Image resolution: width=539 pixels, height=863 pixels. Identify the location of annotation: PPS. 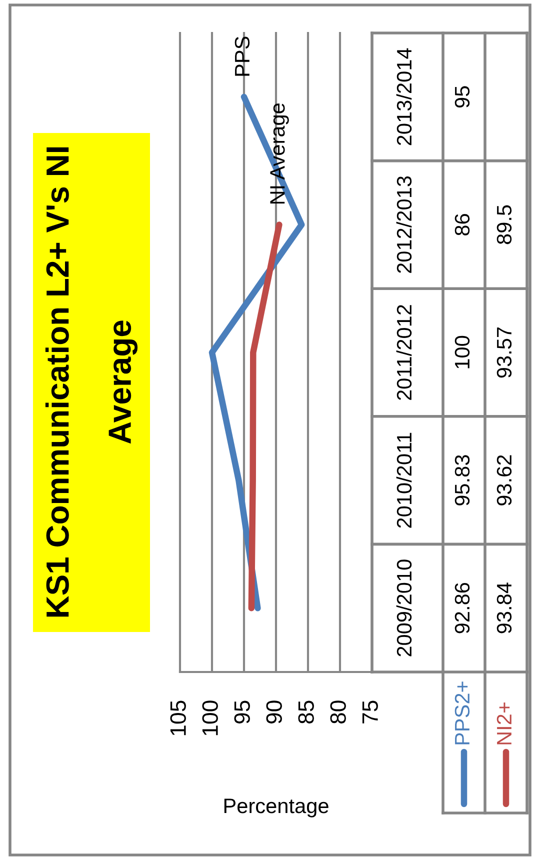
(242, 56).